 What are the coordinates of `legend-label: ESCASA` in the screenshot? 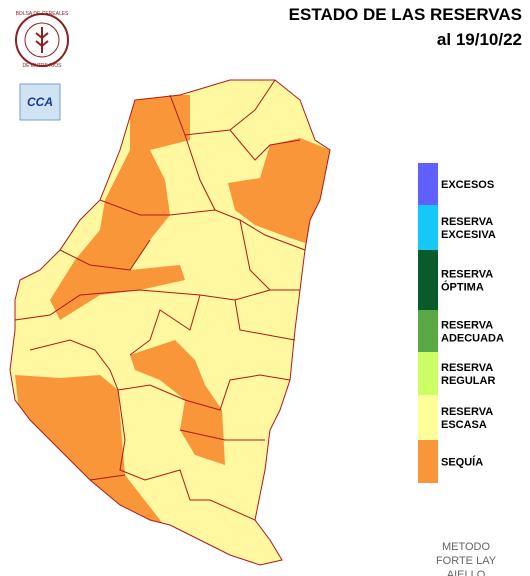 It's located at (464, 425).